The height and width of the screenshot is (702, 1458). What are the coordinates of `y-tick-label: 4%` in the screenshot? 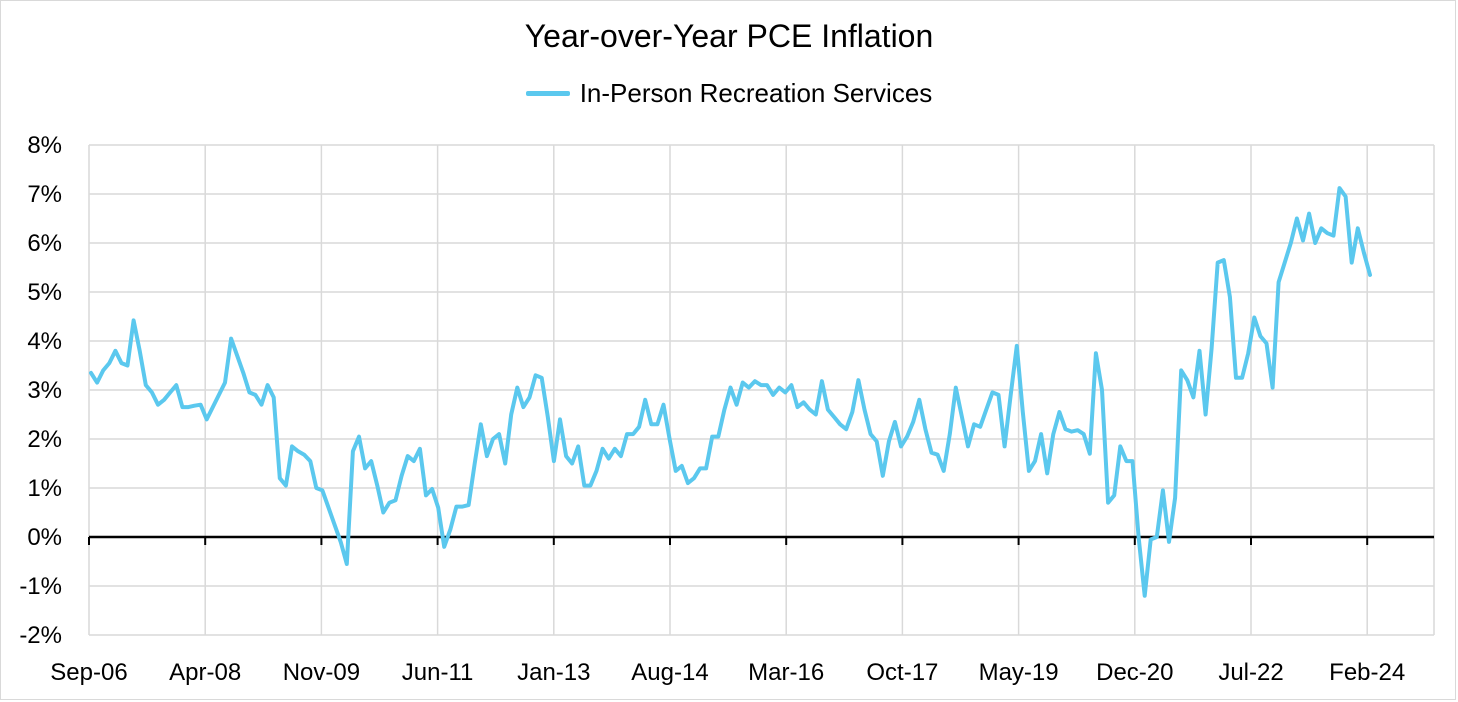 It's located at (44, 341).